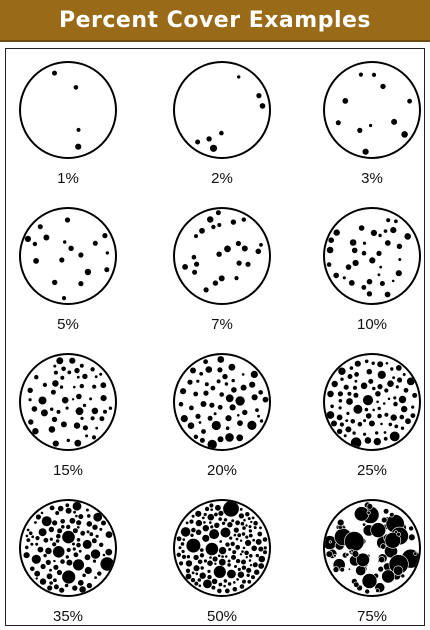 The width and height of the screenshot is (430, 630). I want to click on cover-label: 5%, so click(68, 324).